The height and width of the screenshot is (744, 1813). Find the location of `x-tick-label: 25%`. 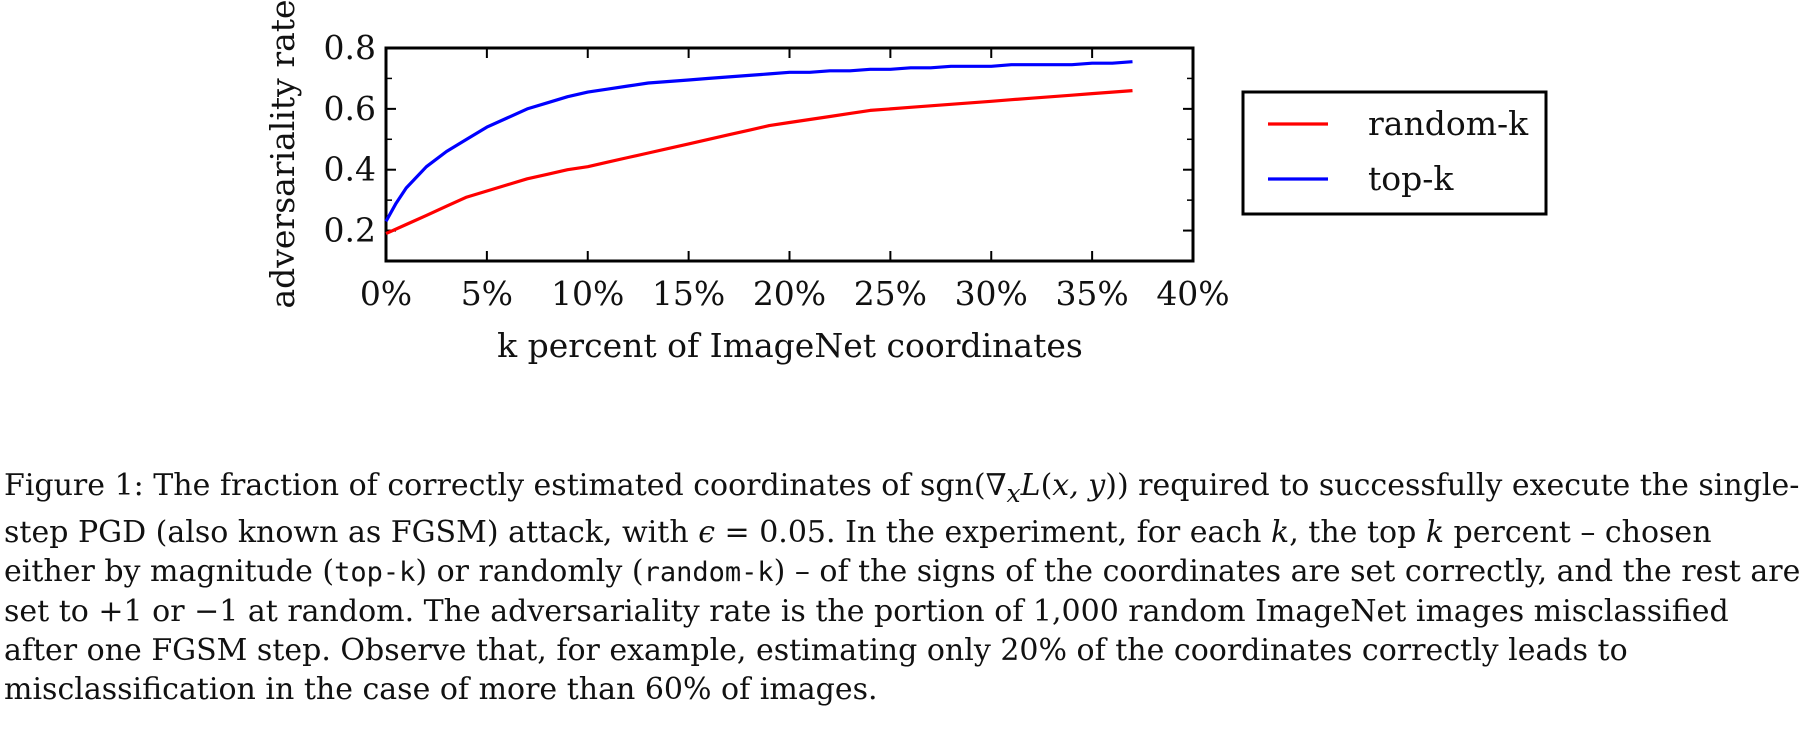

x-tick-label: 25% is located at coordinates (890, 293).